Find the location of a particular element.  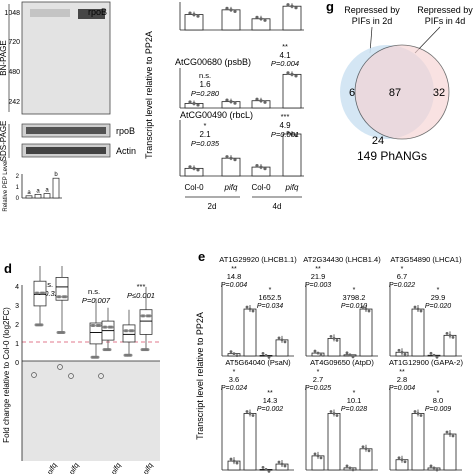

d-stat-p: P≤0.001 is located at coordinates (141, 295).